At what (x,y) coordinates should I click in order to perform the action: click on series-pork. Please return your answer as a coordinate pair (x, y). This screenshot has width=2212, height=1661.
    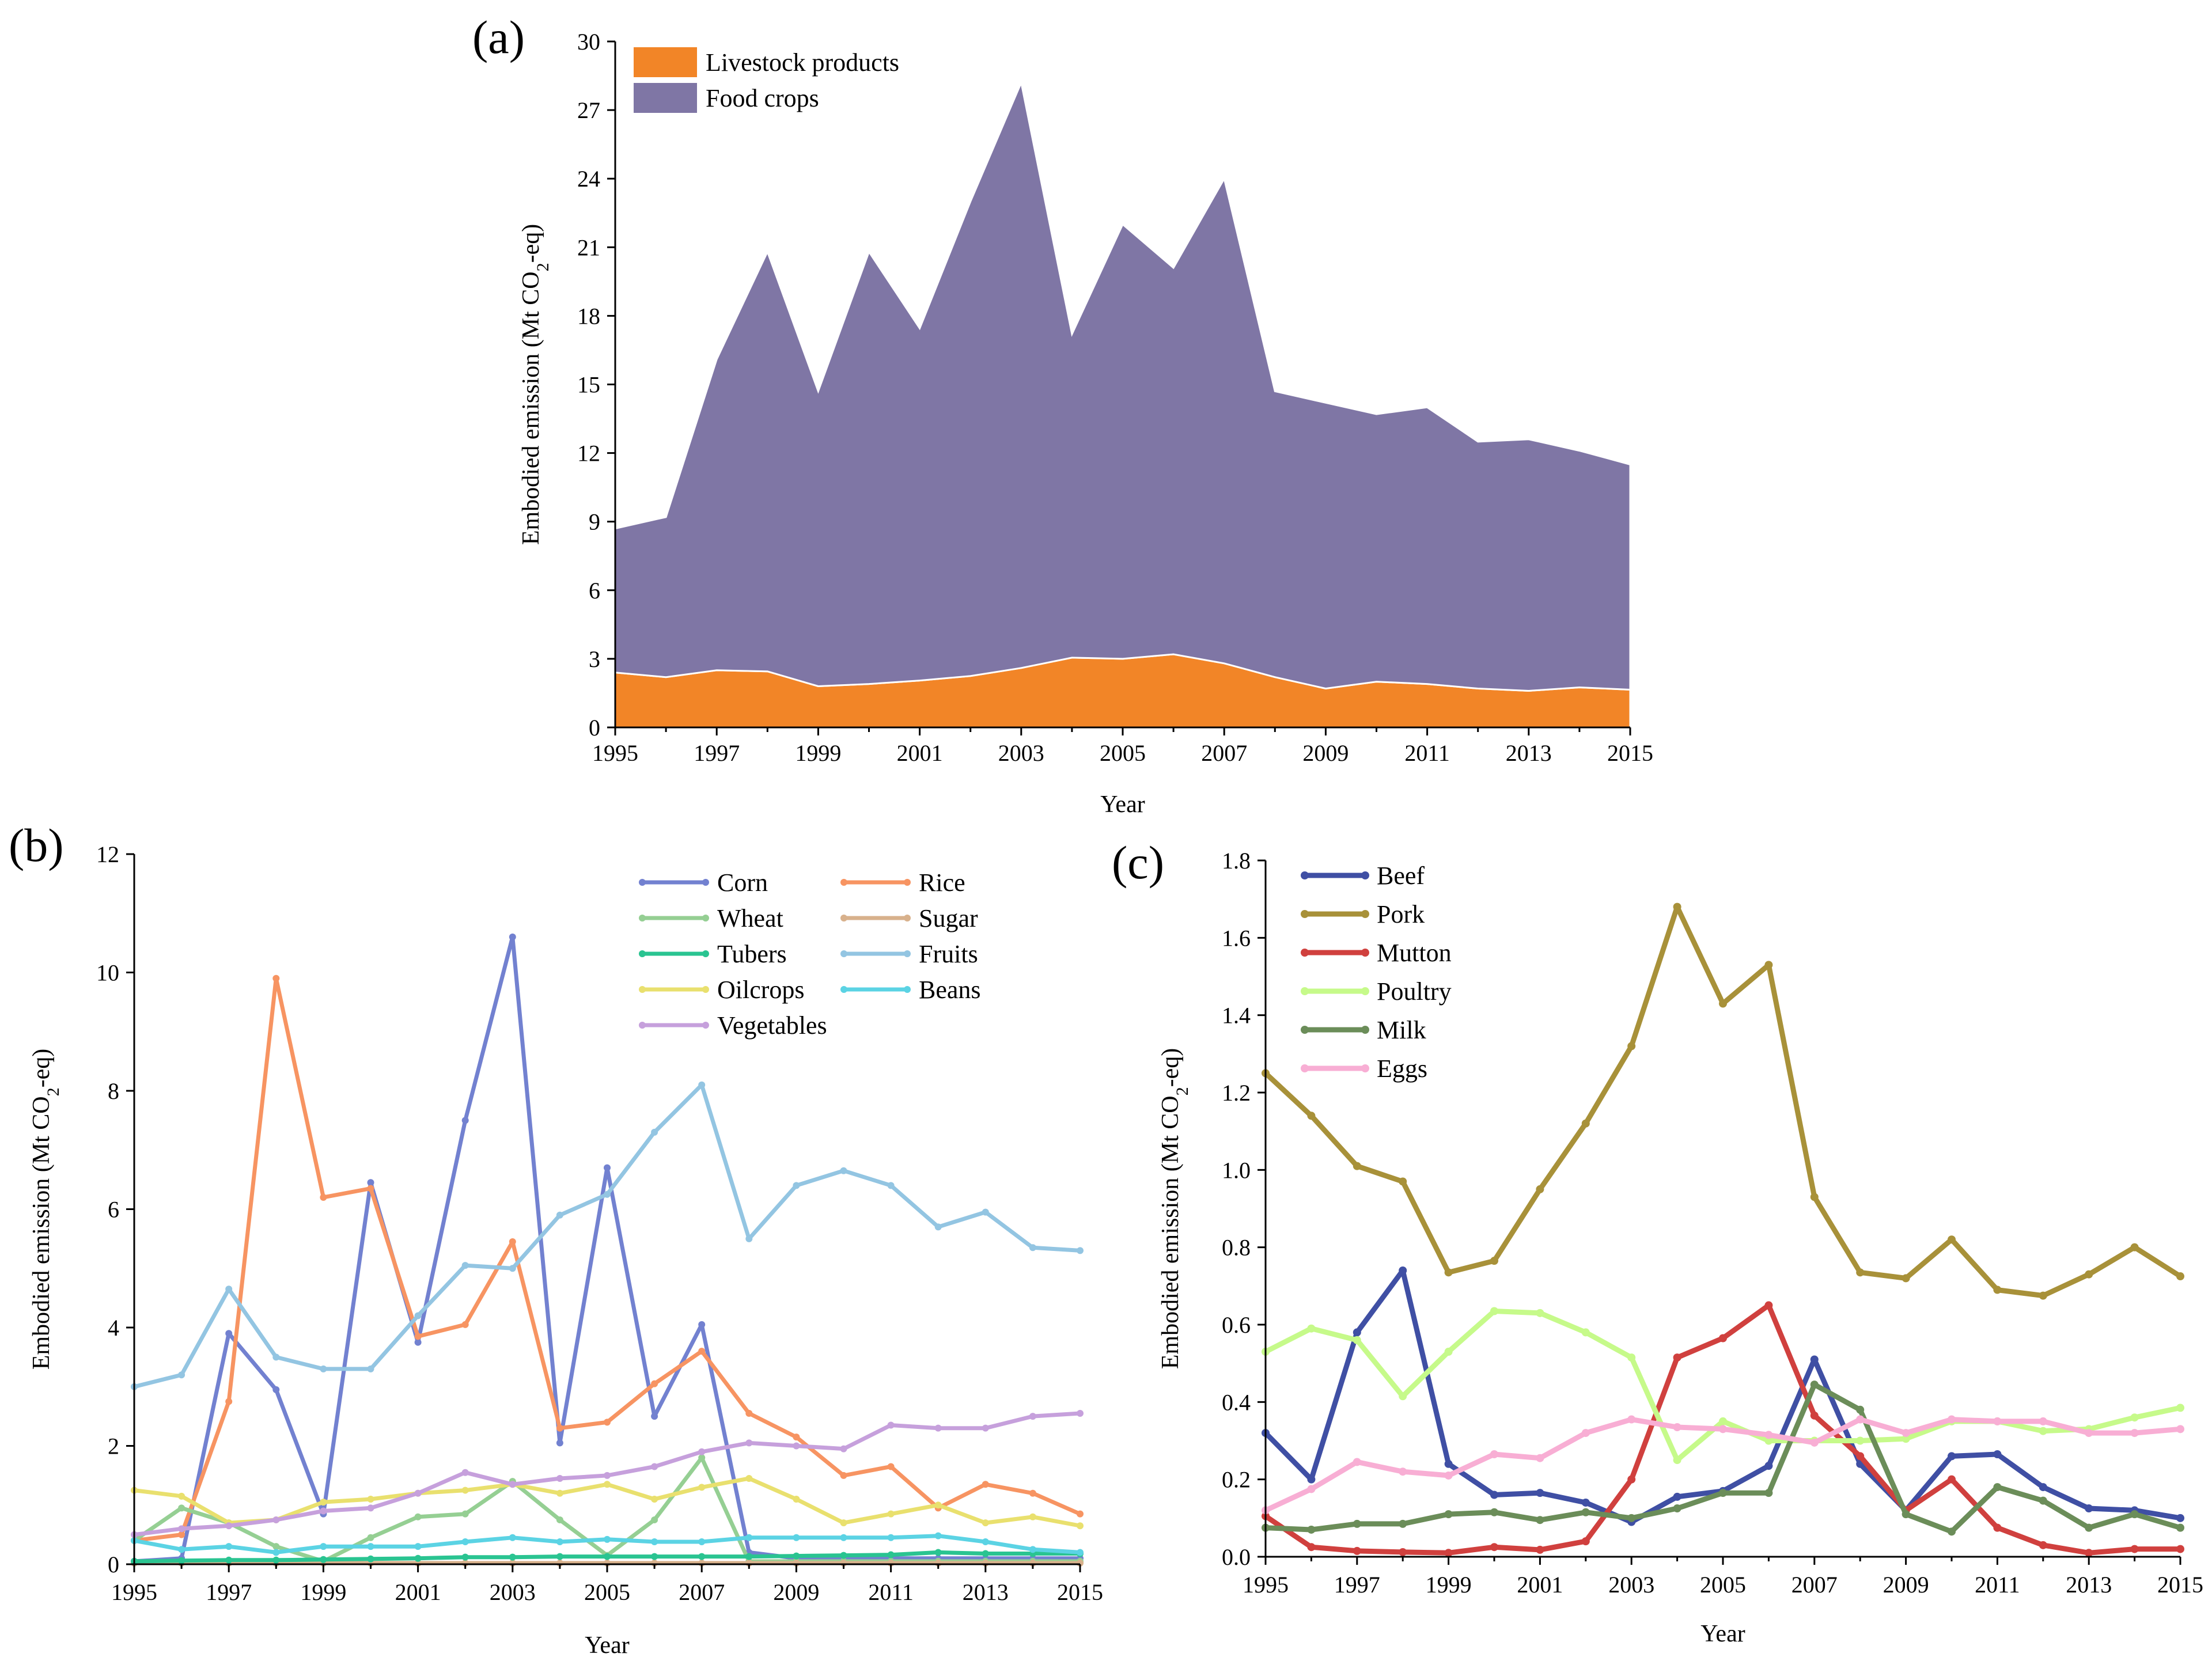
    Looking at the image, I should click on (1723, 1101).